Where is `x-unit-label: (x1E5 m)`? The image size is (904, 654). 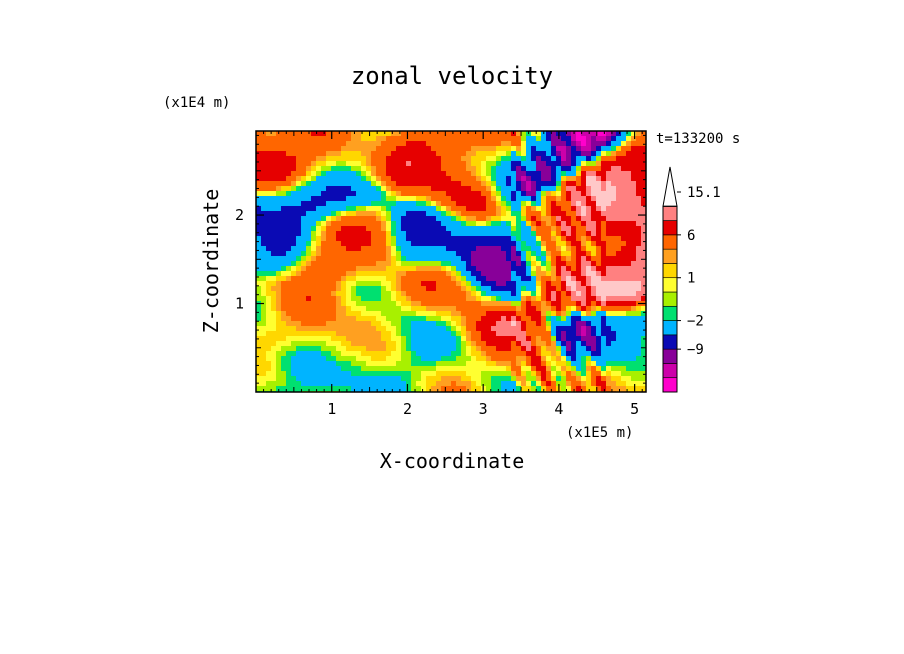
x-unit-label: (x1E5 m) is located at coordinates (599, 433).